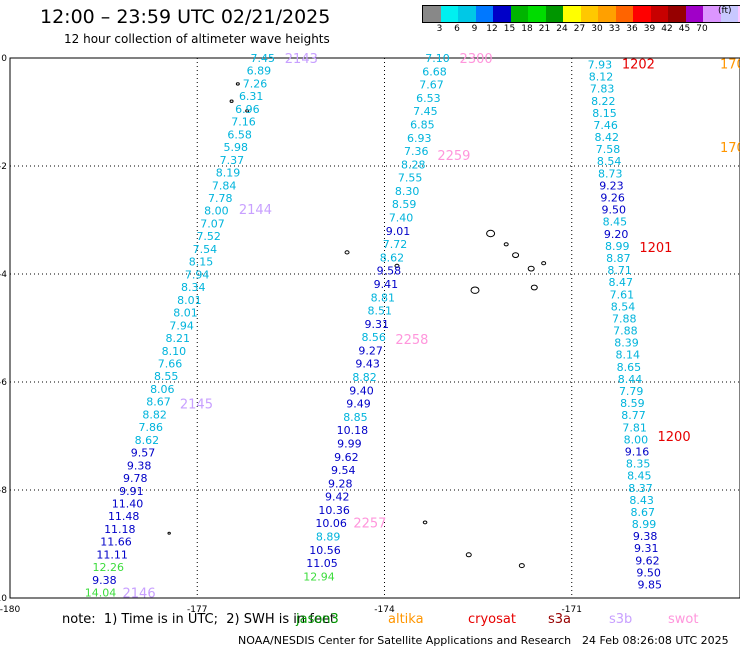  What do you see at coordinates (422, 124) in the screenshot?
I see `wave-height-label: 6.85` at bounding box center [422, 124].